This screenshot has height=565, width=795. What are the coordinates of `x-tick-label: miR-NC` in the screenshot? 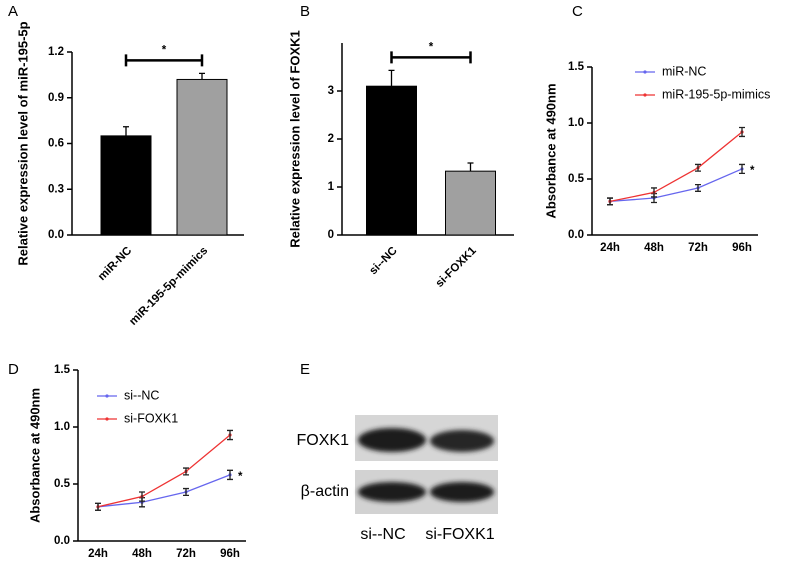 It's located at (115, 264).